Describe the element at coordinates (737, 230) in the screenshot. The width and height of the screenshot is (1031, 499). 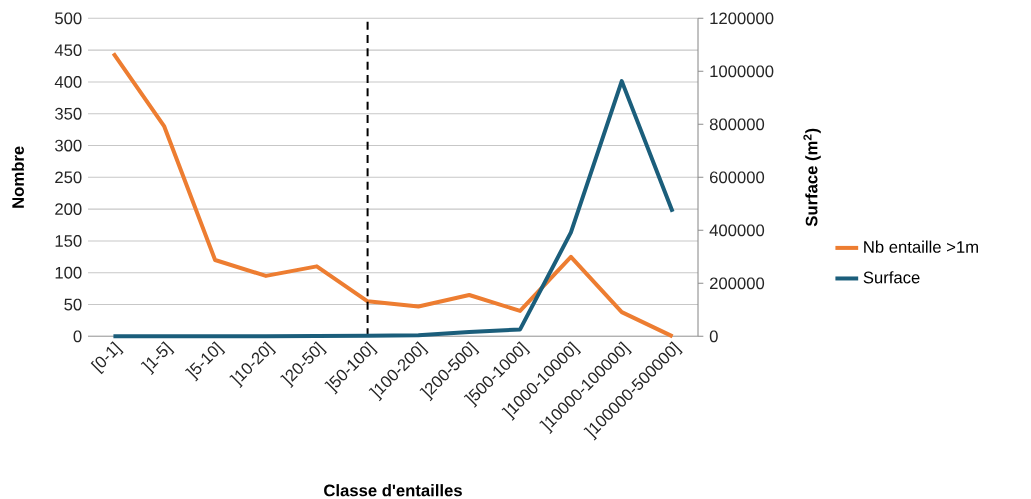
I see `y2-tick-label: 400000` at that location.